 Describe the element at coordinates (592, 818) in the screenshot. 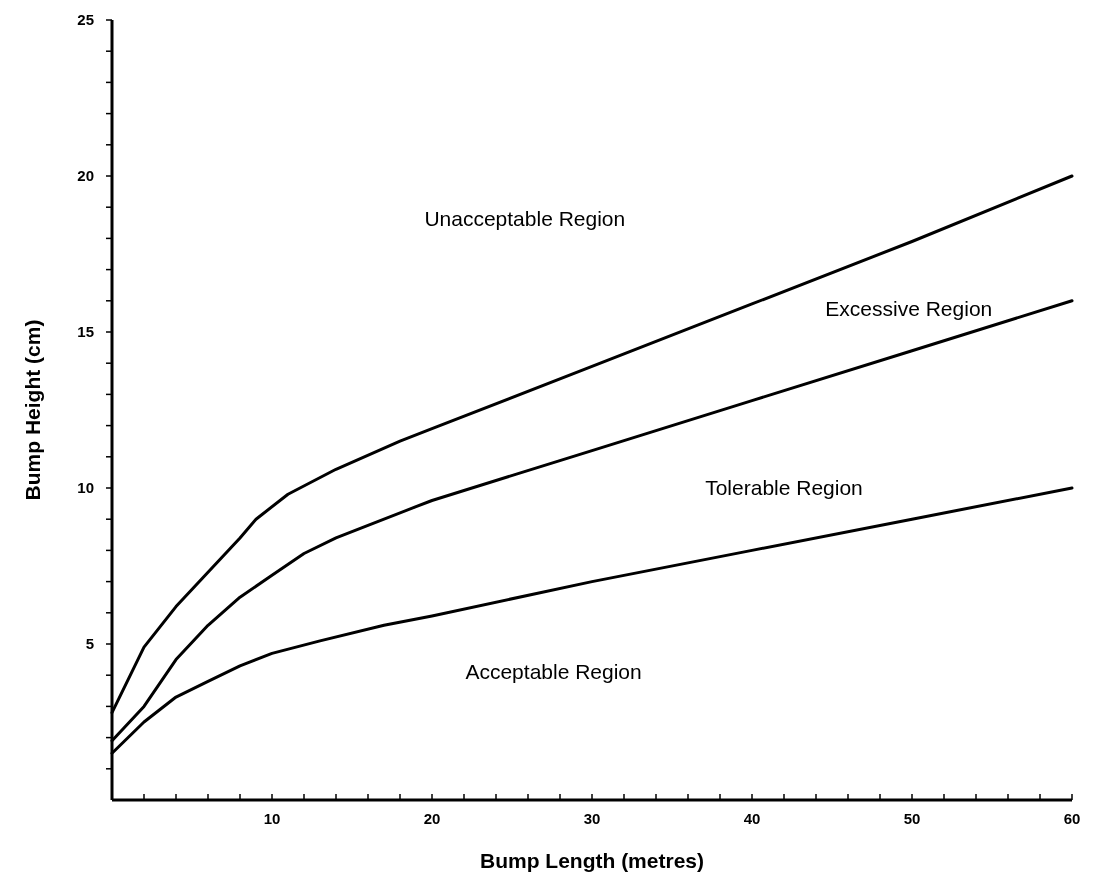

I see `x-tick-label: 30` at that location.